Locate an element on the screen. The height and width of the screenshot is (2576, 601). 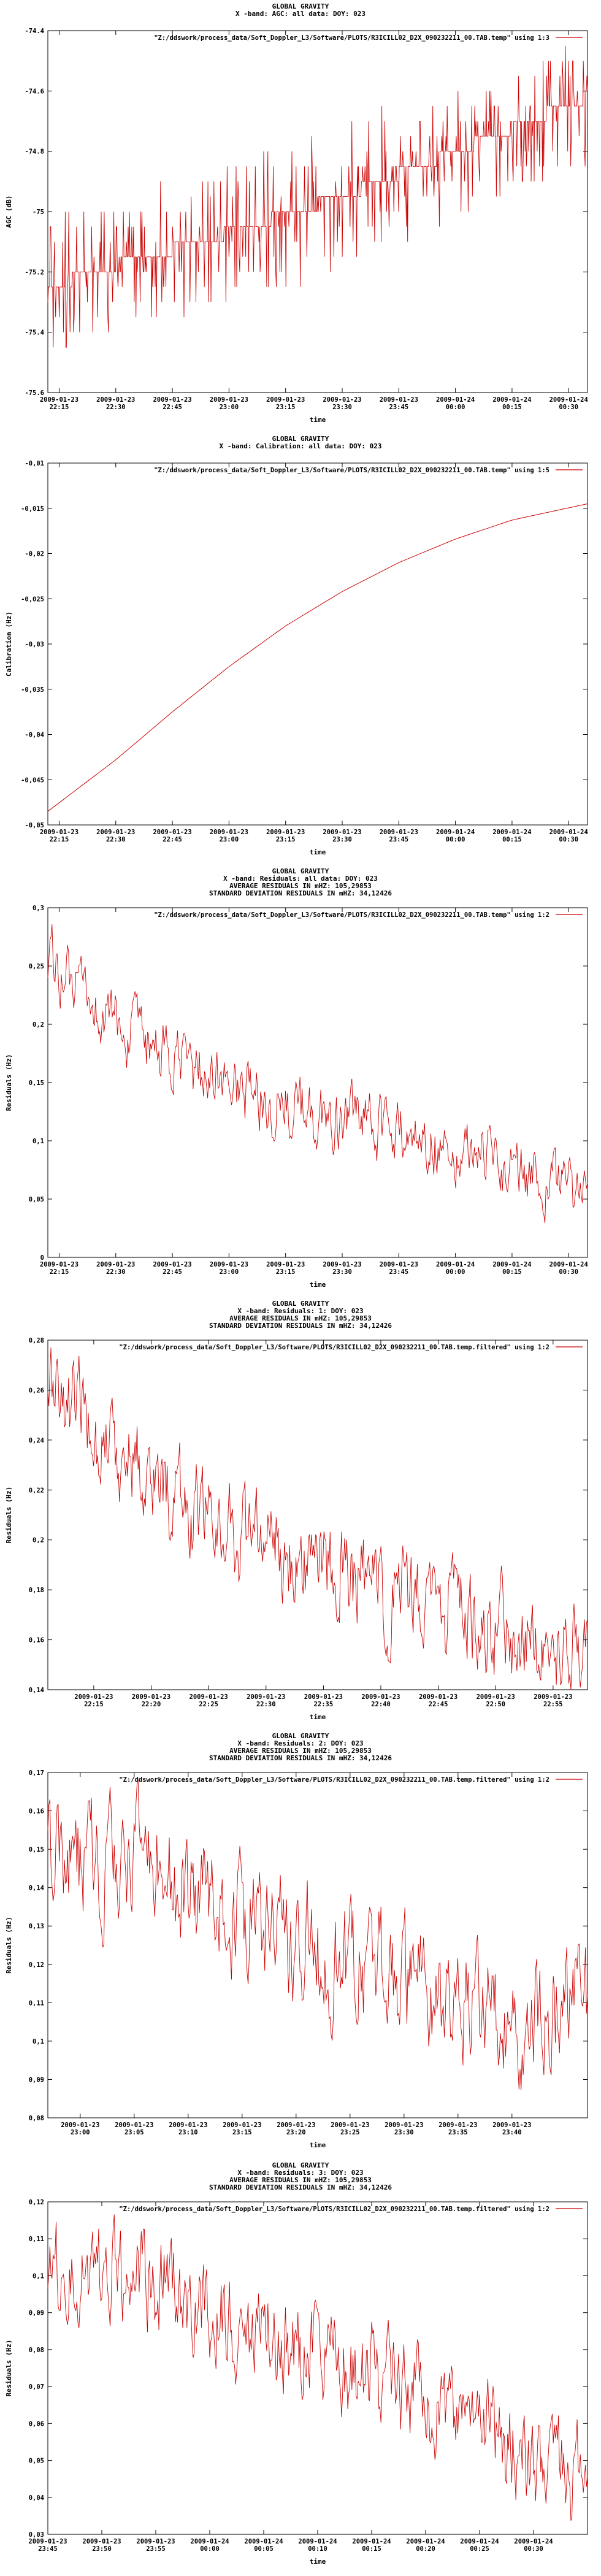
y-tick-label: -0,02 is located at coordinates (34, 554).